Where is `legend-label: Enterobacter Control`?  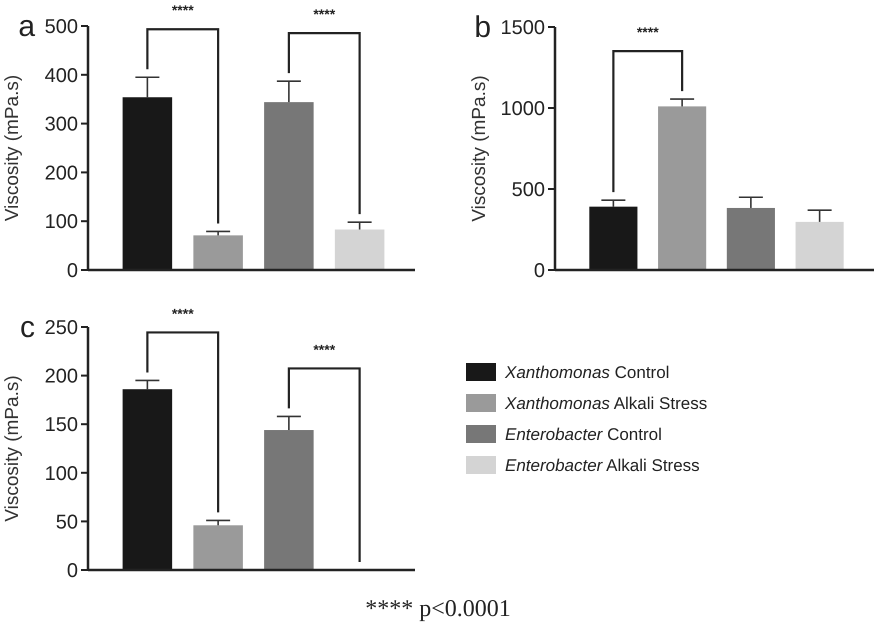
legend-label: Enterobacter Control is located at coordinates (583, 434).